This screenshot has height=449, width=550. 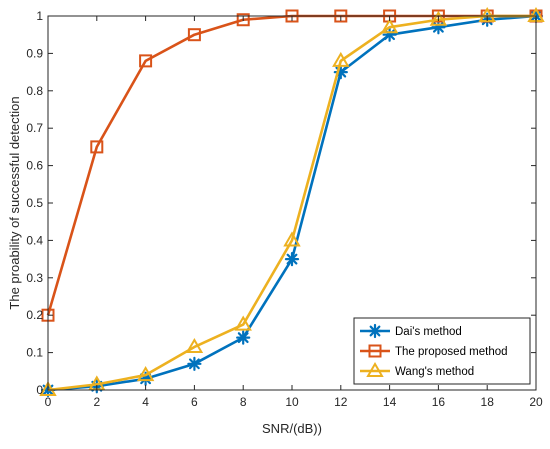 I want to click on y-tick-label-3: 0.3, so click(x=34, y=278).